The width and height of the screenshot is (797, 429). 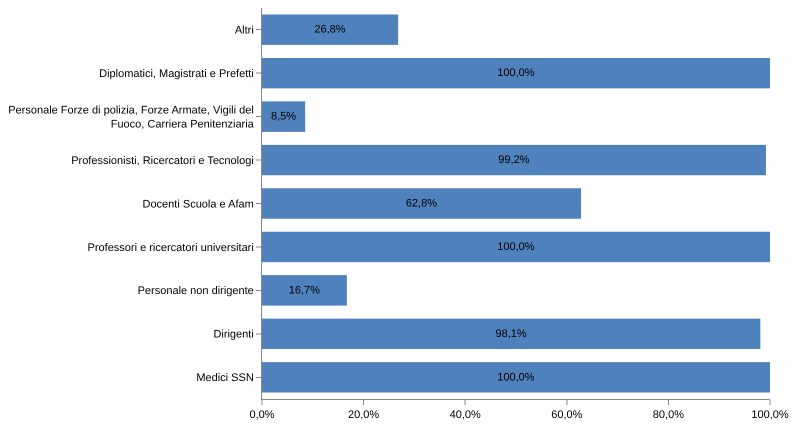 I want to click on data-label: 26,8%, so click(x=330, y=30).